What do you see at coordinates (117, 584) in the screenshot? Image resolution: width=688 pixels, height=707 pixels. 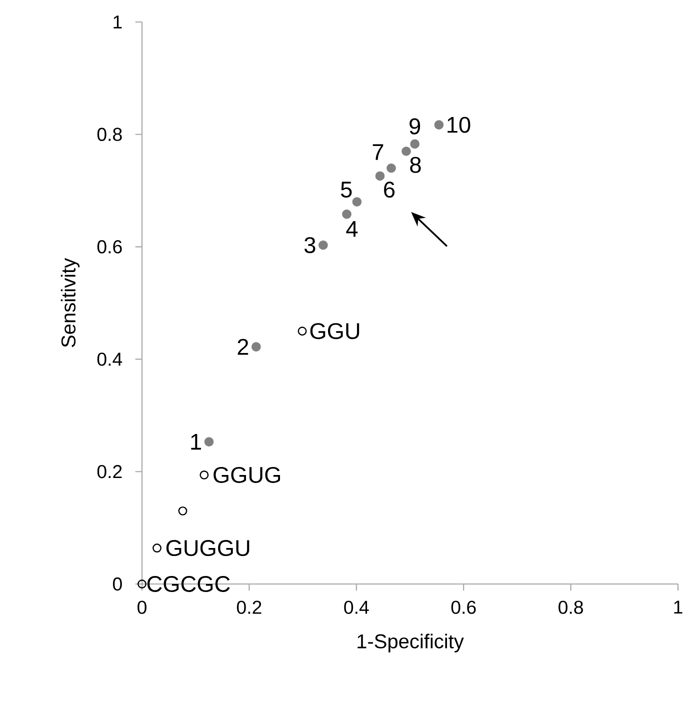 I see `y-tick-label: 0` at bounding box center [117, 584].